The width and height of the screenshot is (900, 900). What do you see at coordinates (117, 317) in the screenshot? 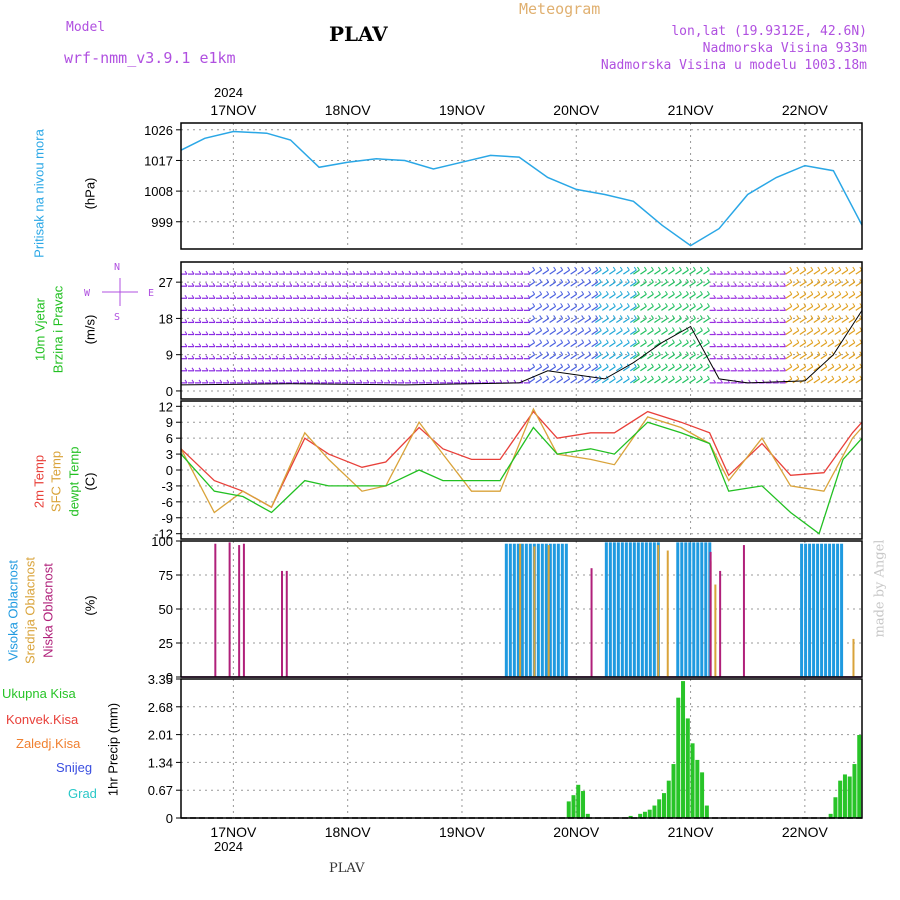
I see `compass-s: S` at bounding box center [117, 317].